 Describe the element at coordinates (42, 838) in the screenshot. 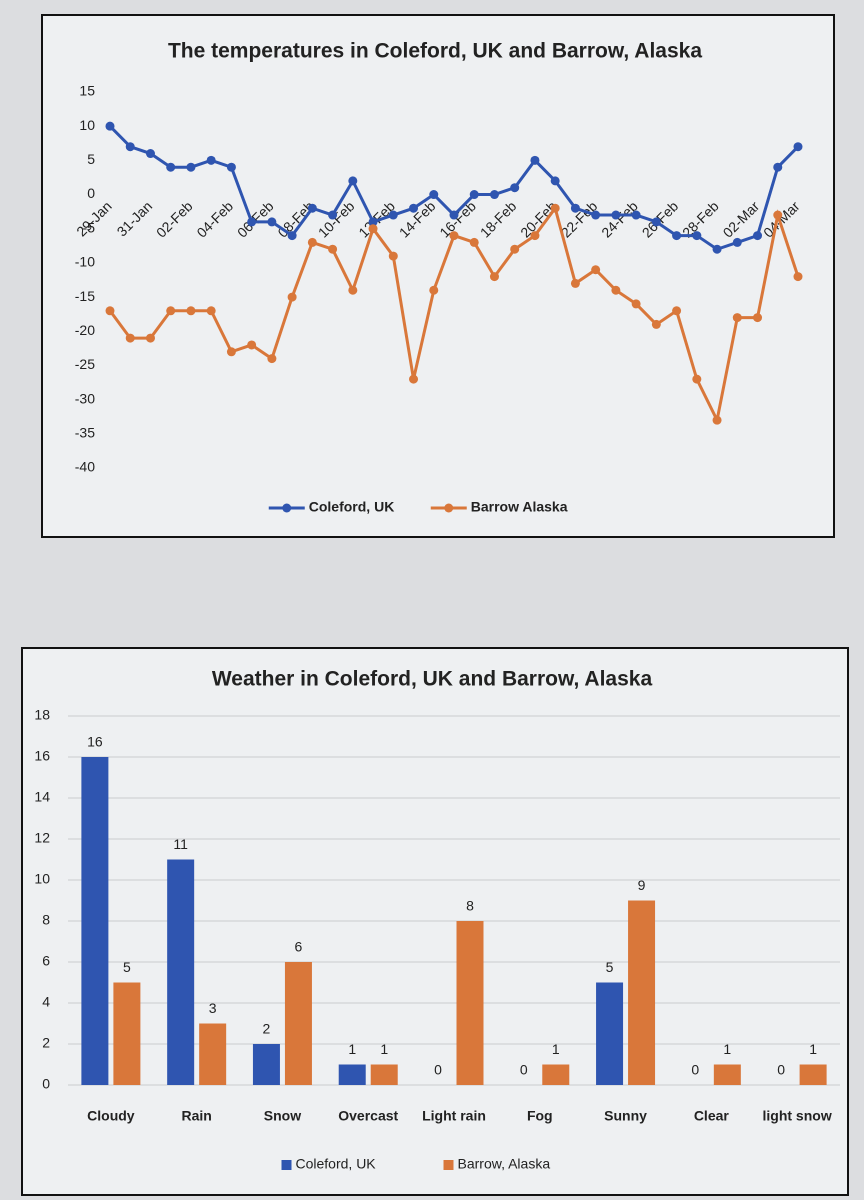

I see `y-tick-label: 12` at that location.